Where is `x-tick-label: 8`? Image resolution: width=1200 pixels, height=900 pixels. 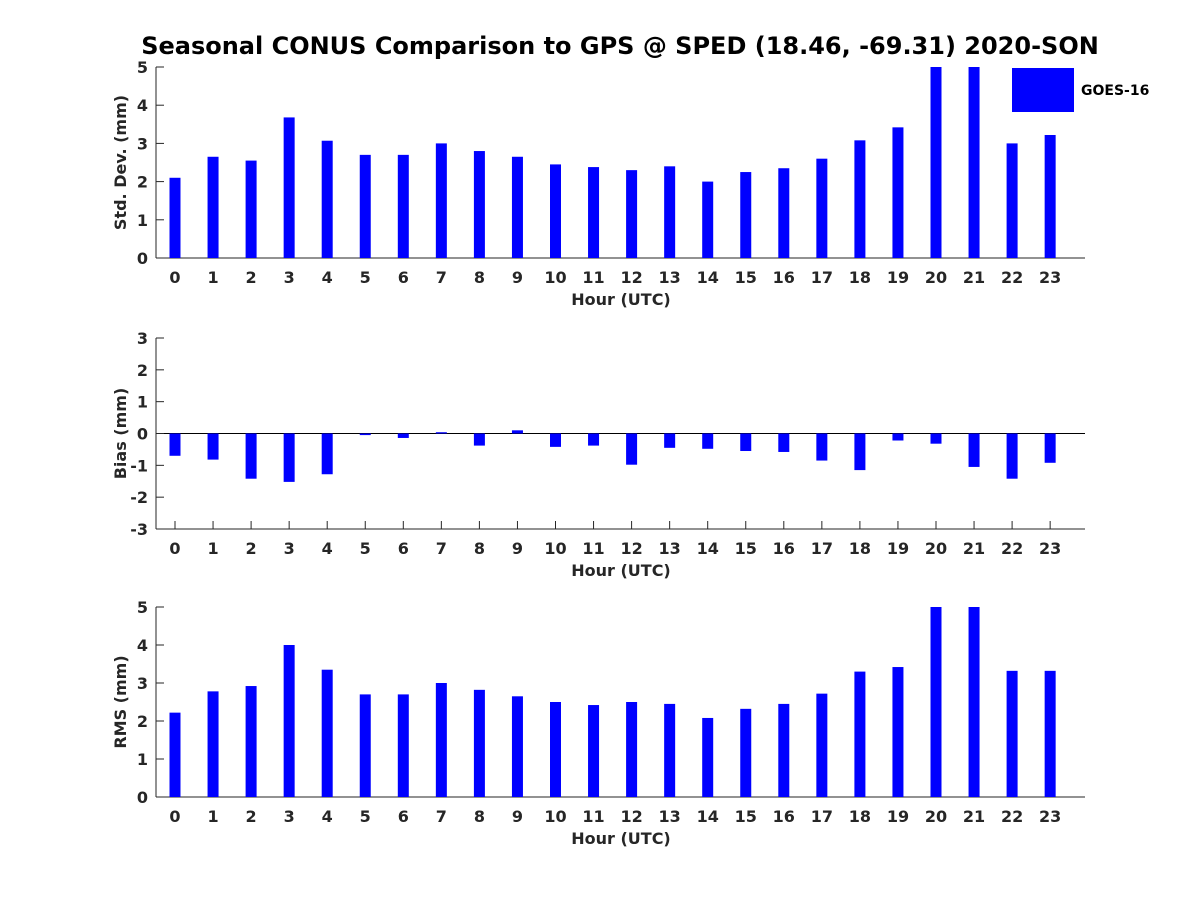
x-tick-label: 8 is located at coordinates (479, 816).